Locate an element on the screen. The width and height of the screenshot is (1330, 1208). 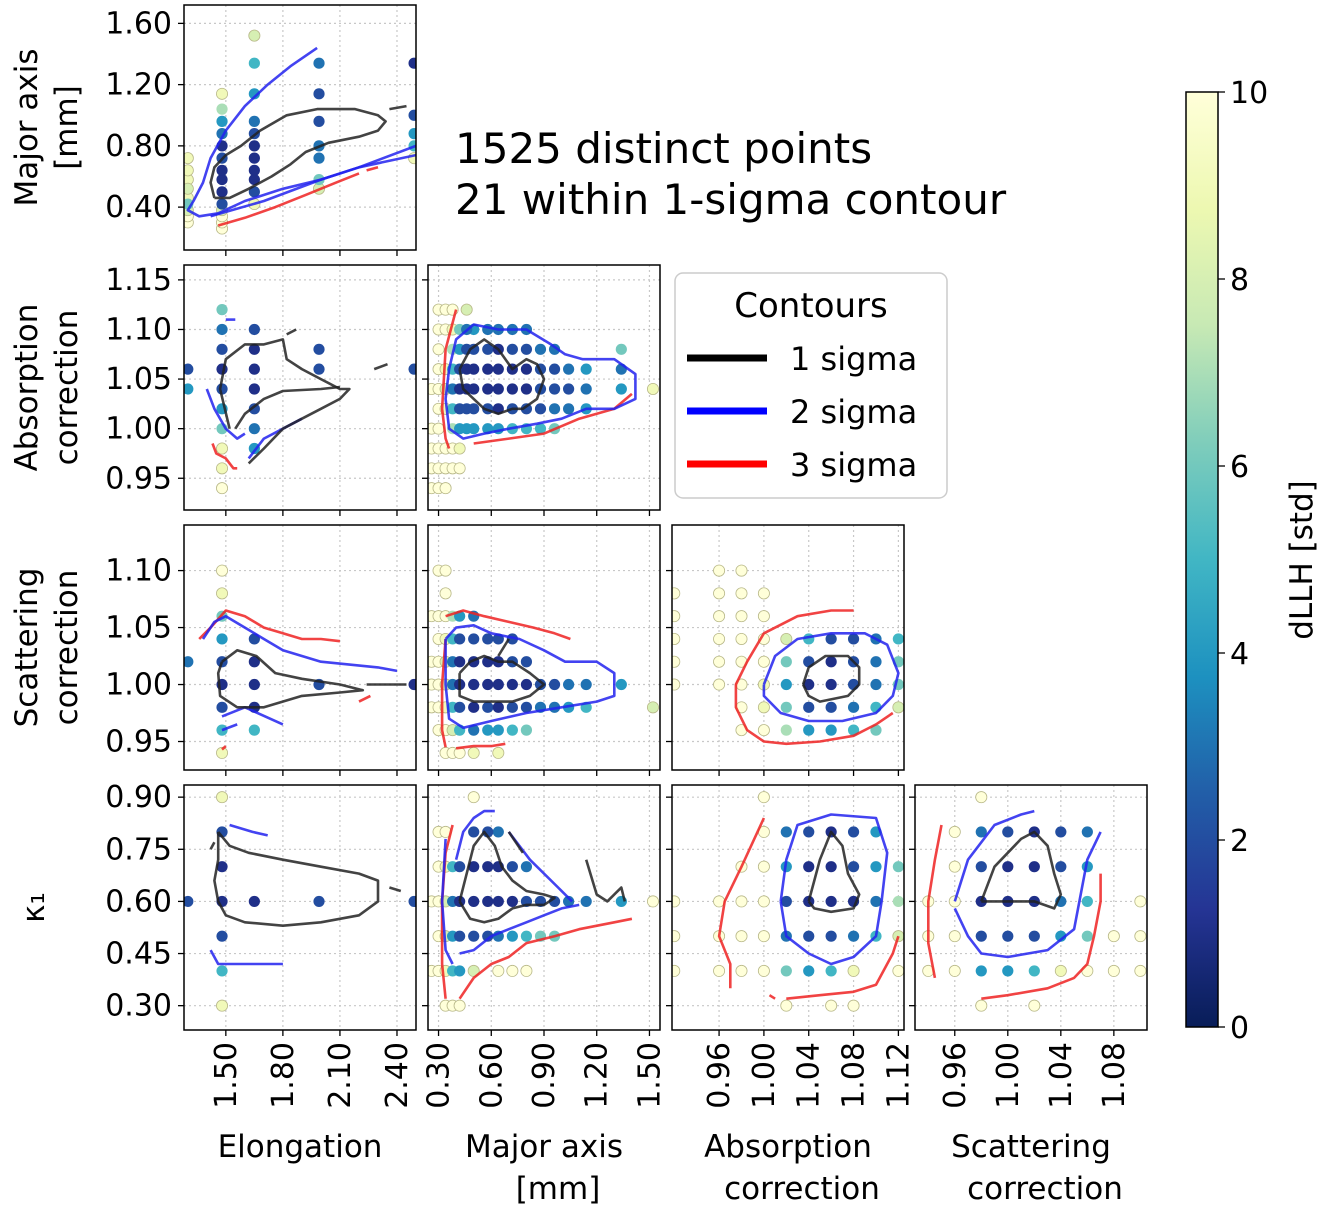
x-tick-label: 0.30 is located at coordinates (439, 1075).